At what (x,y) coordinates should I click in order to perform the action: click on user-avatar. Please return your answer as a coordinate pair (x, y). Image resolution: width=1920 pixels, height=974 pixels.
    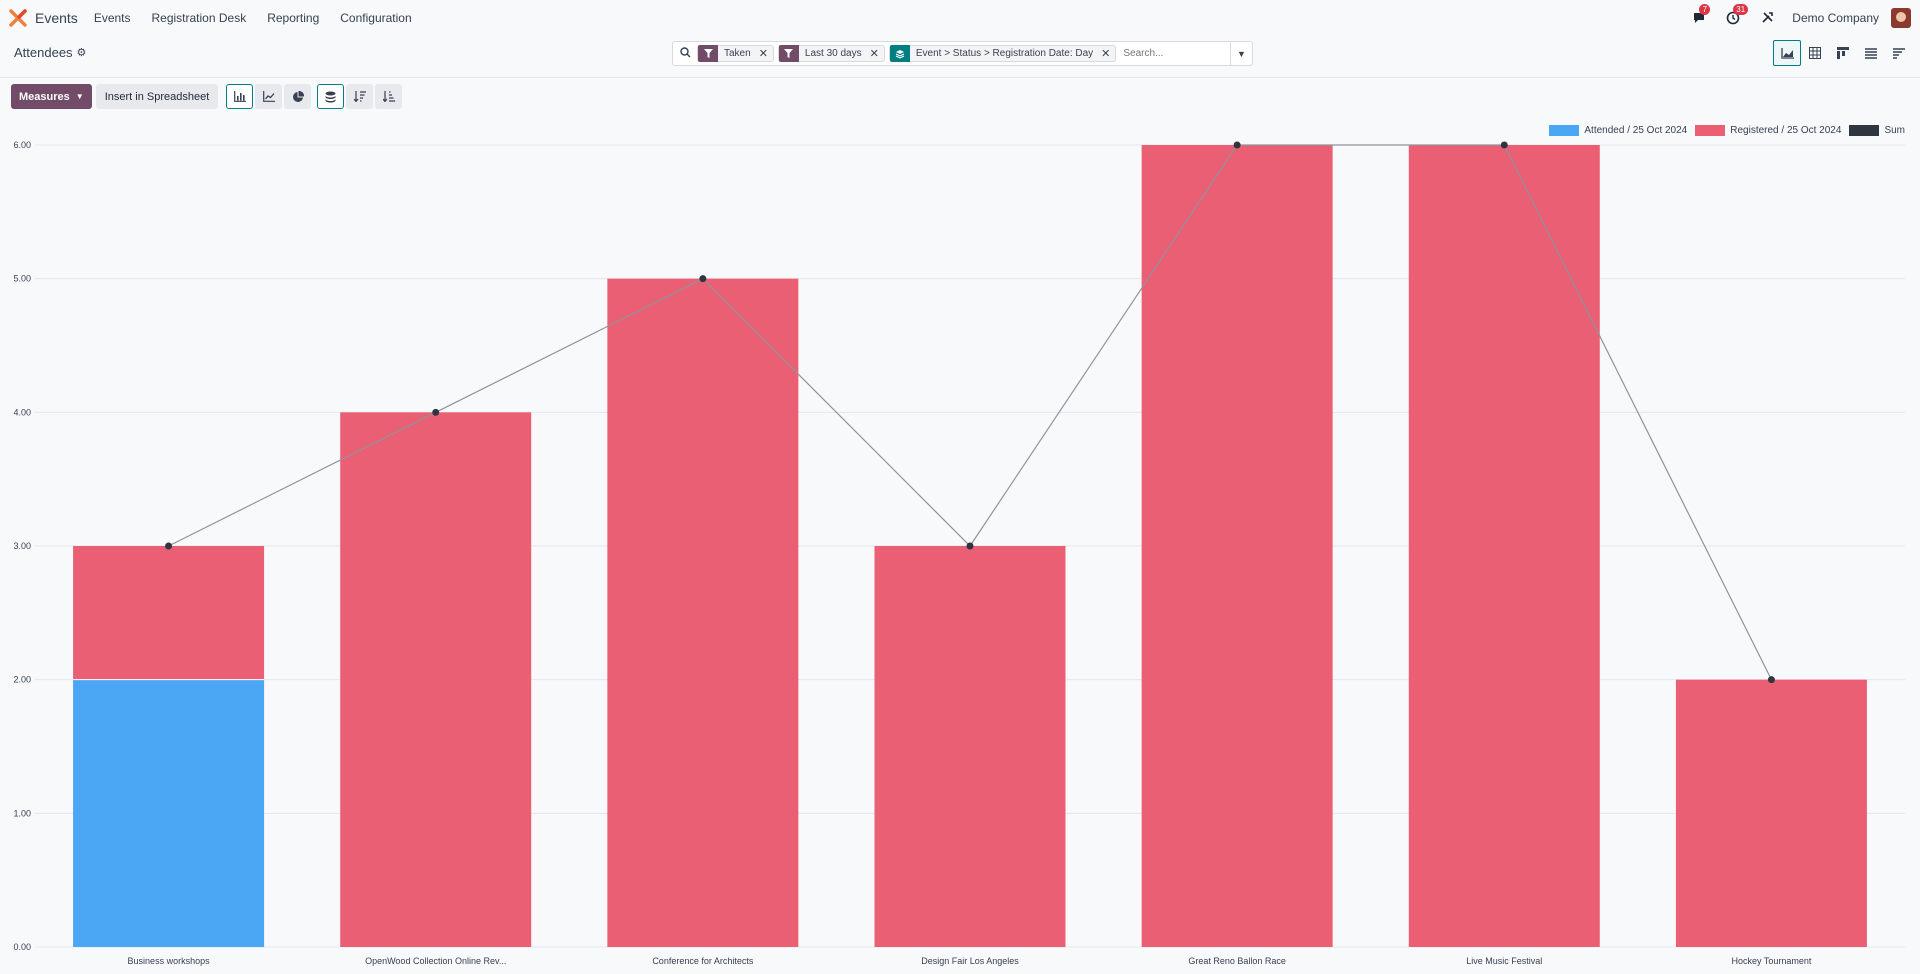
    Looking at the image, I should click on (1901, 17).